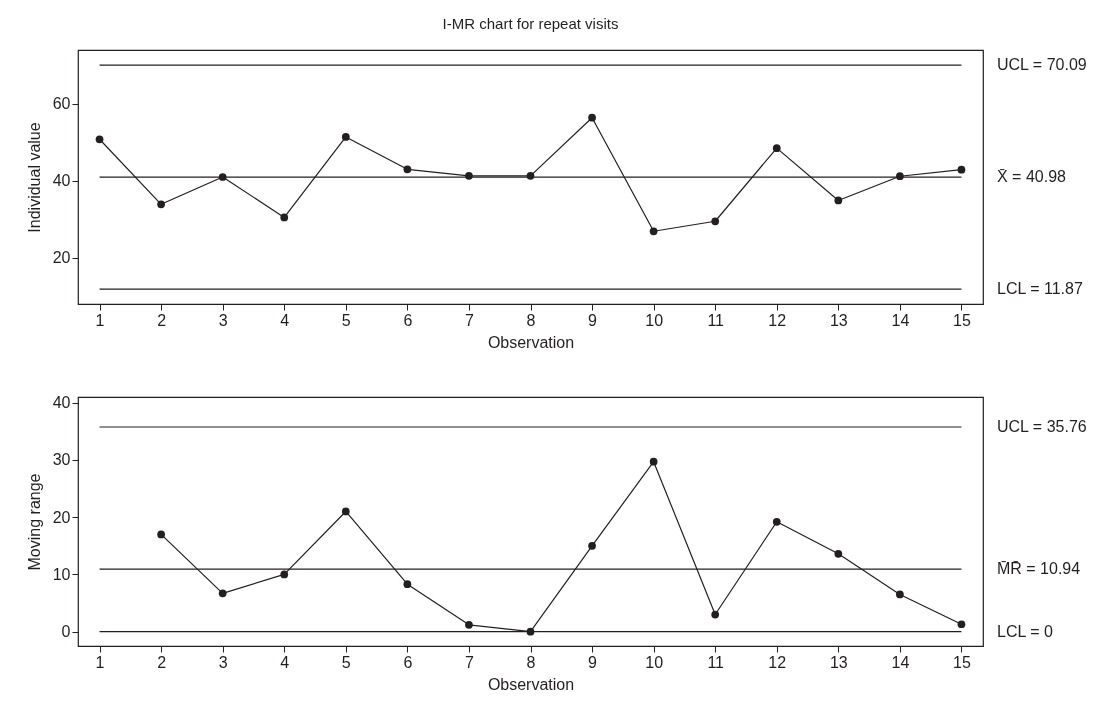 This screenshot has width=1110, height=708. Describe the element at coordinates (61, 104) in the screenshot. I see `y-tick-label: 60` at that location.